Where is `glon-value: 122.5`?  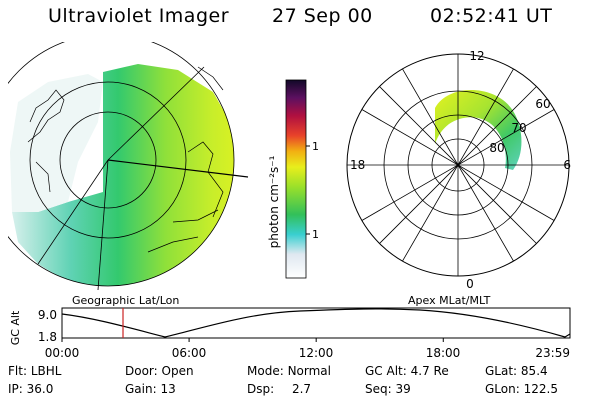
glon-value: 122.5 is located at coordinates (540, 389).